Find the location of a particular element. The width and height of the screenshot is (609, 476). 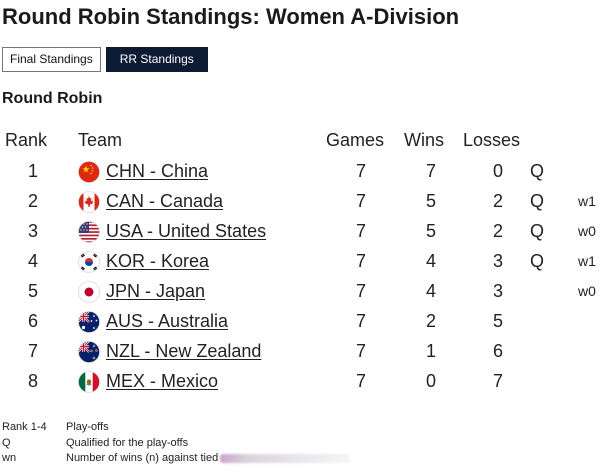

team-link-jpn: JPN - Japan is located at coordinates (156, 291).